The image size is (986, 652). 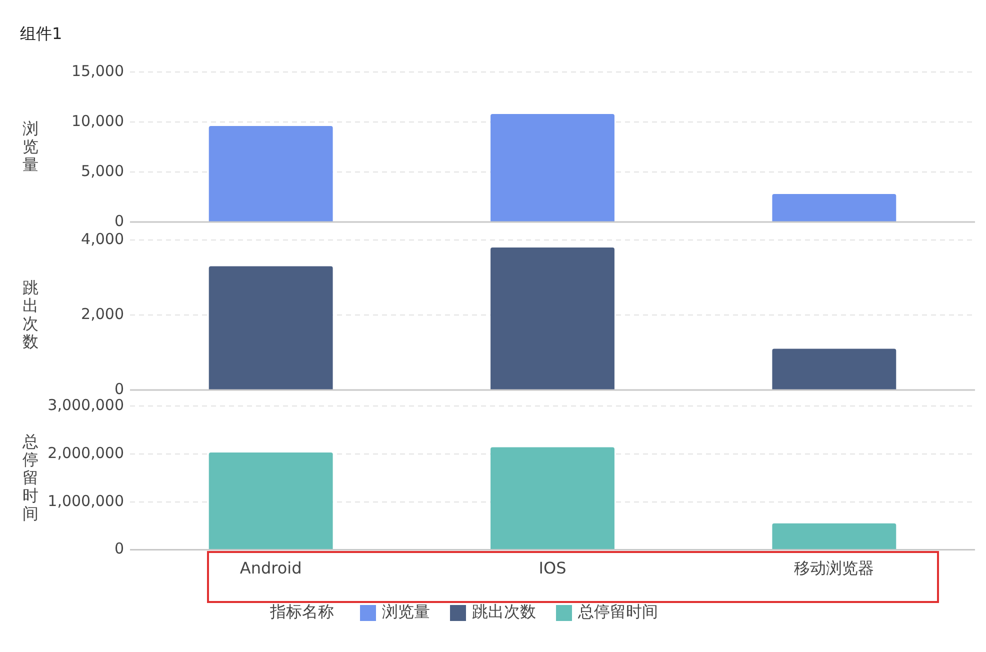 I want to click on y-tick-label: 2,000, so click(x=102, y=313).